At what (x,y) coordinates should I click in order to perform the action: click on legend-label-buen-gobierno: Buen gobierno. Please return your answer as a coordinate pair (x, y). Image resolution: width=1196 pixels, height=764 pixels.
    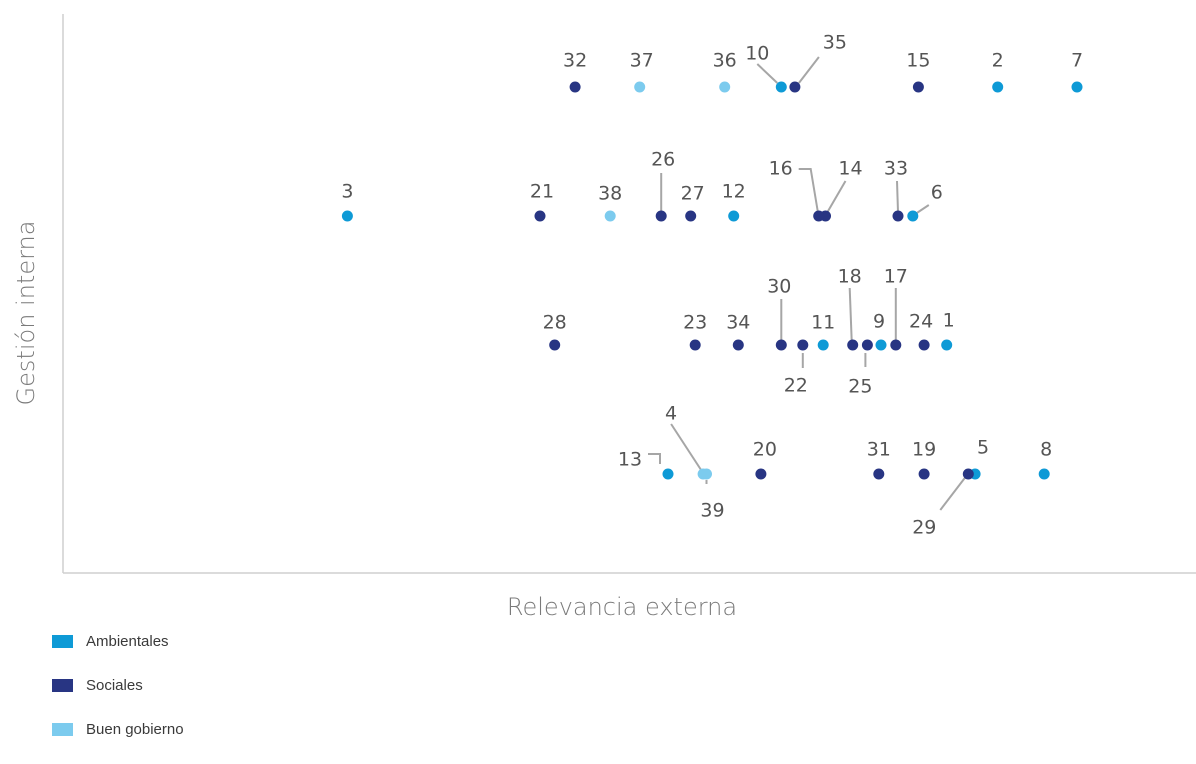
    Looking at the image, I should click on (135, 729).